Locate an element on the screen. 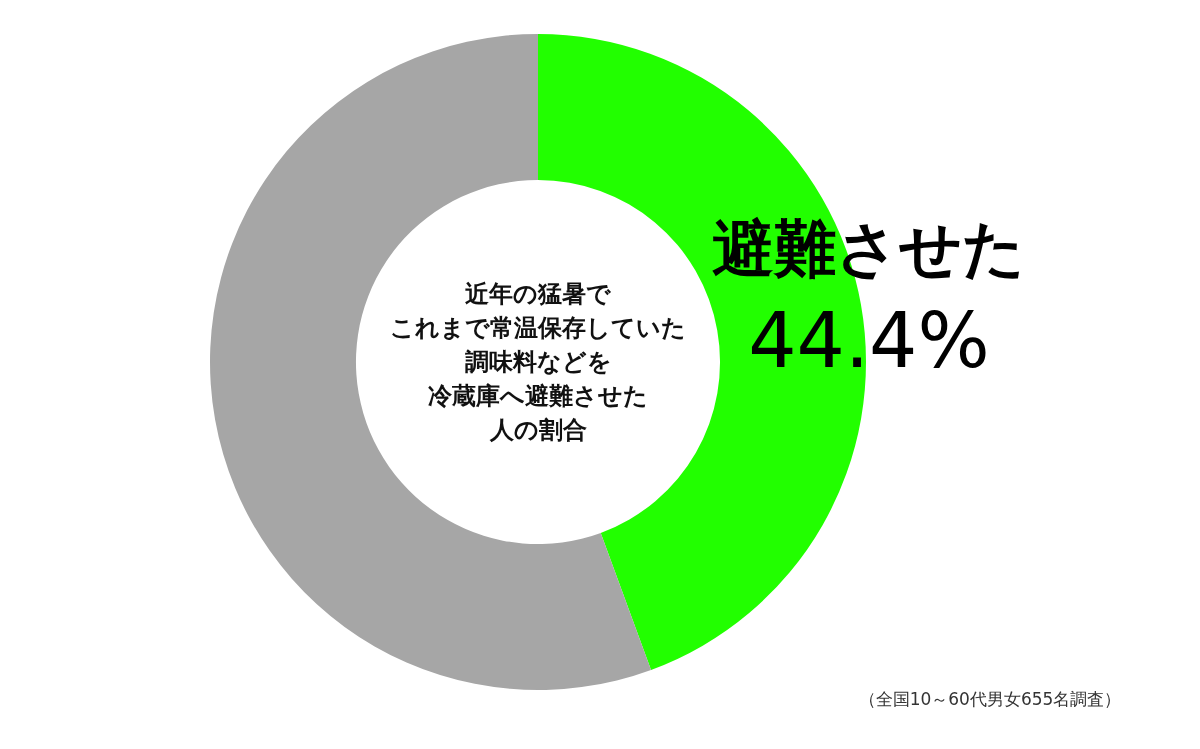 The height and width of the screenshot is (749, 1200). slice-label: 避難させた is located at coordinates (869, 248).